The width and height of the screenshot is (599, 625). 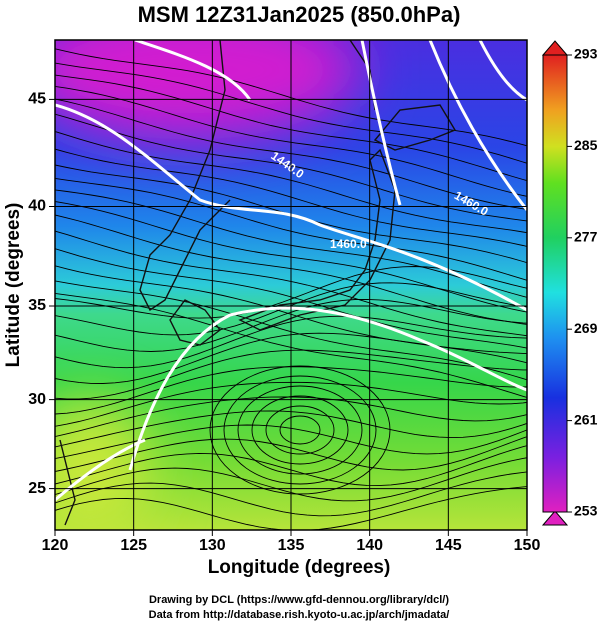 I want to click on y-tick-label: 25, so click(x=37, y=488).